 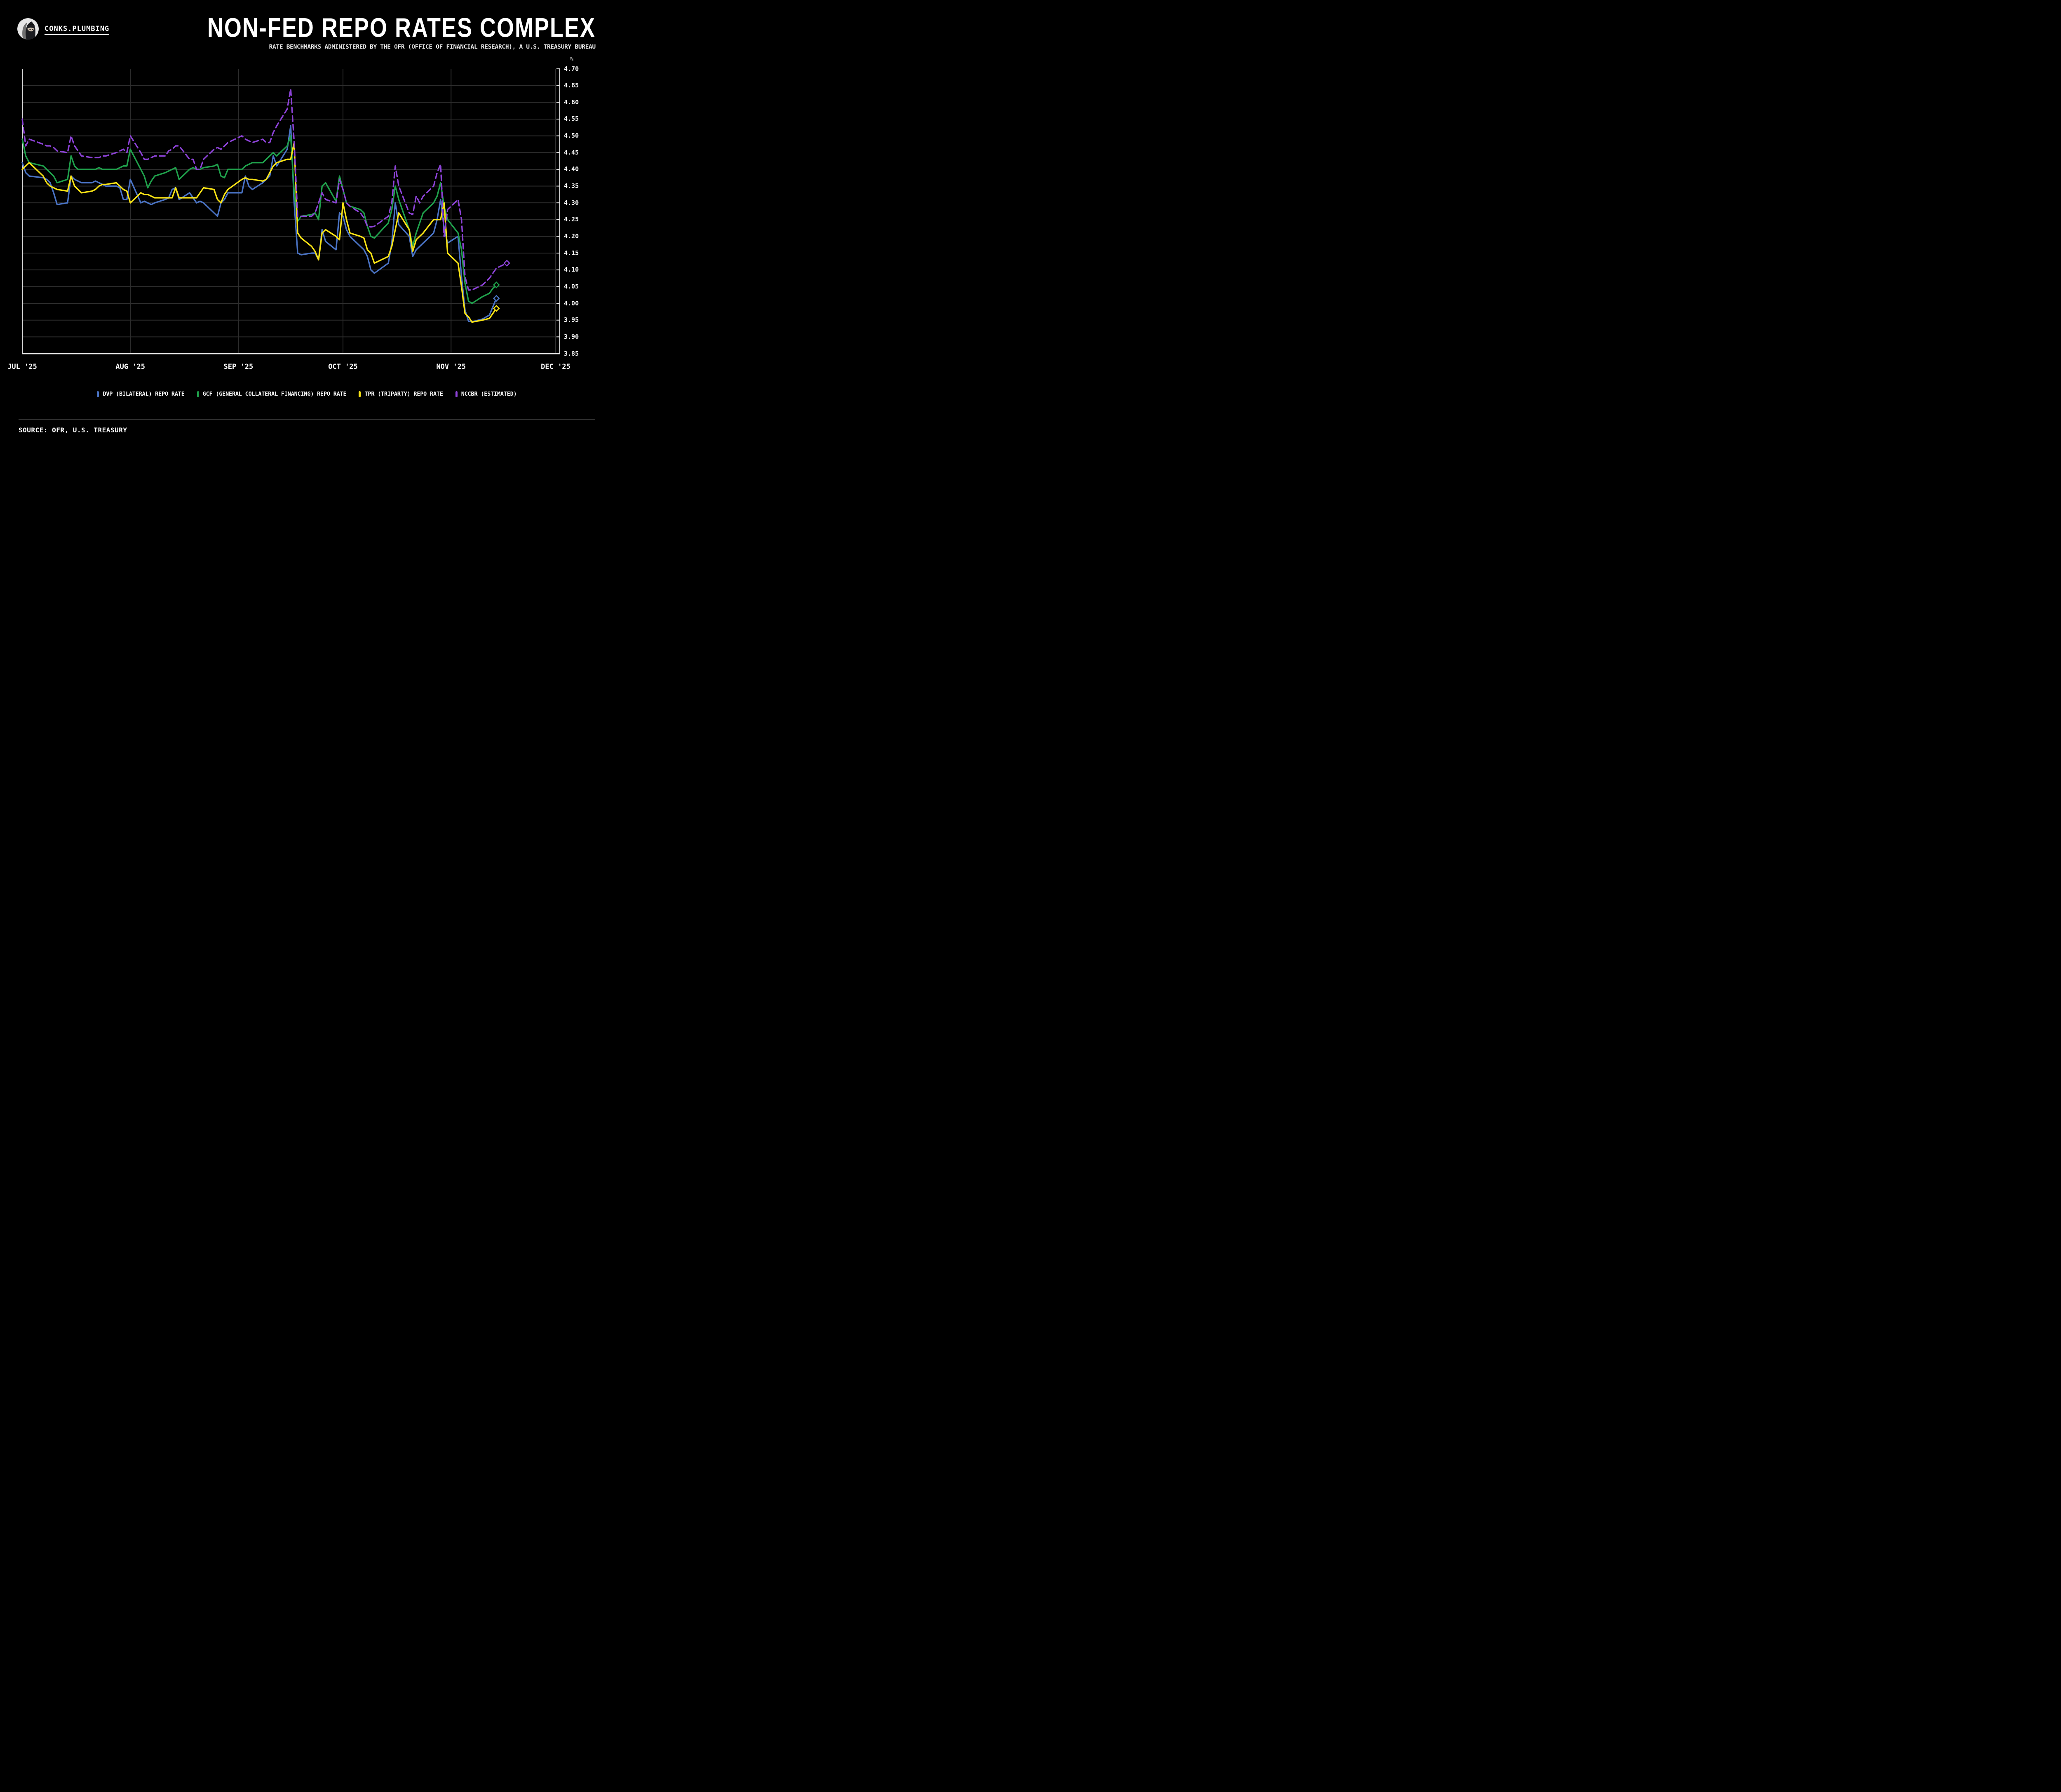 I want to click on footer-divider, so click(x=307, y=419).